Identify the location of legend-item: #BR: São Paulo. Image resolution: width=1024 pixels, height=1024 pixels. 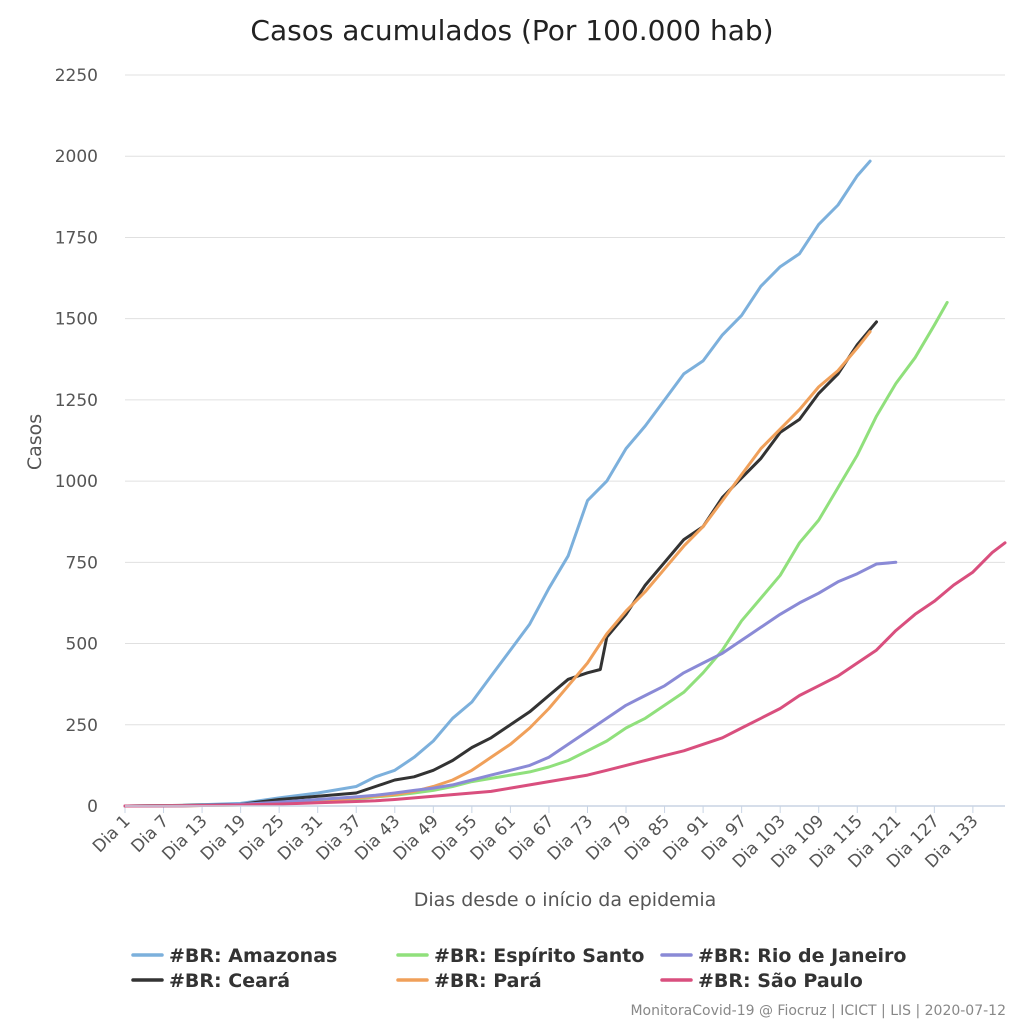
(761, 981).